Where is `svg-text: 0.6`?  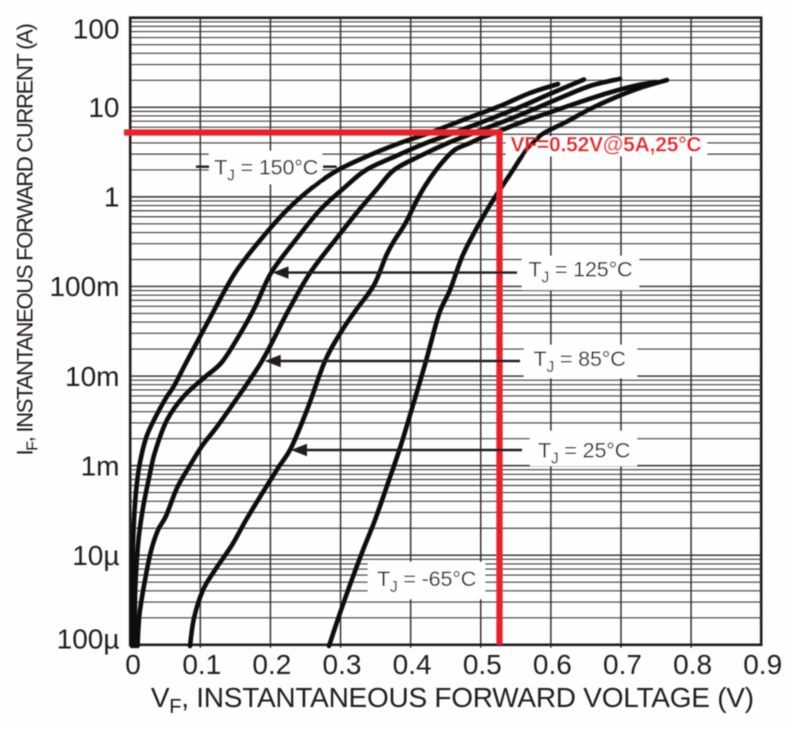 svg-text: 0.6 is located at coordinates (552, 664).